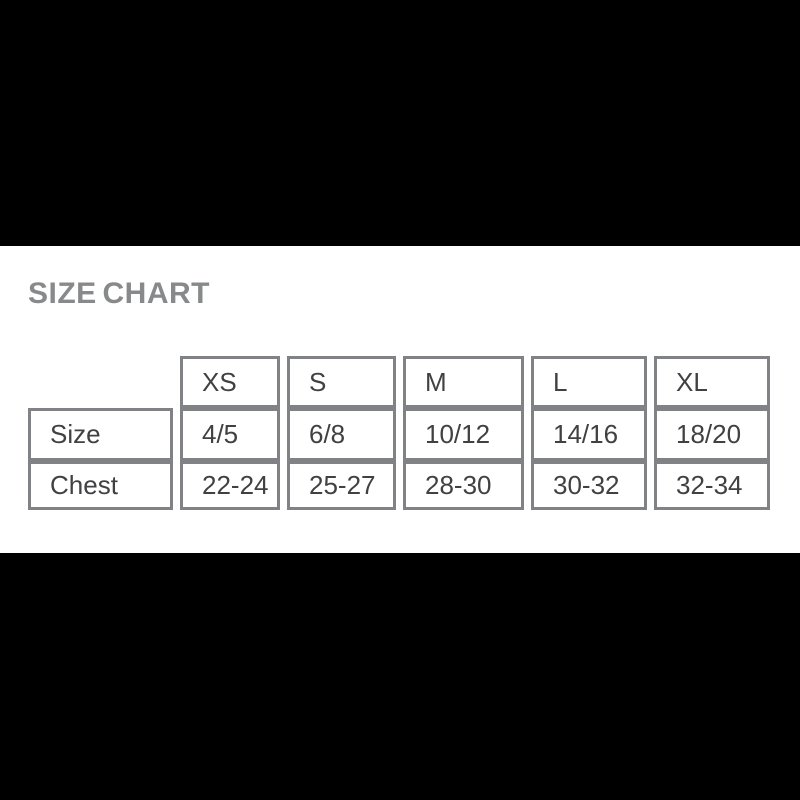 The width and height of the screenshot is (800, 800). Describe the element at coordinates (463, 382) in the screenshot. I see `column-header-m: M` at that location.